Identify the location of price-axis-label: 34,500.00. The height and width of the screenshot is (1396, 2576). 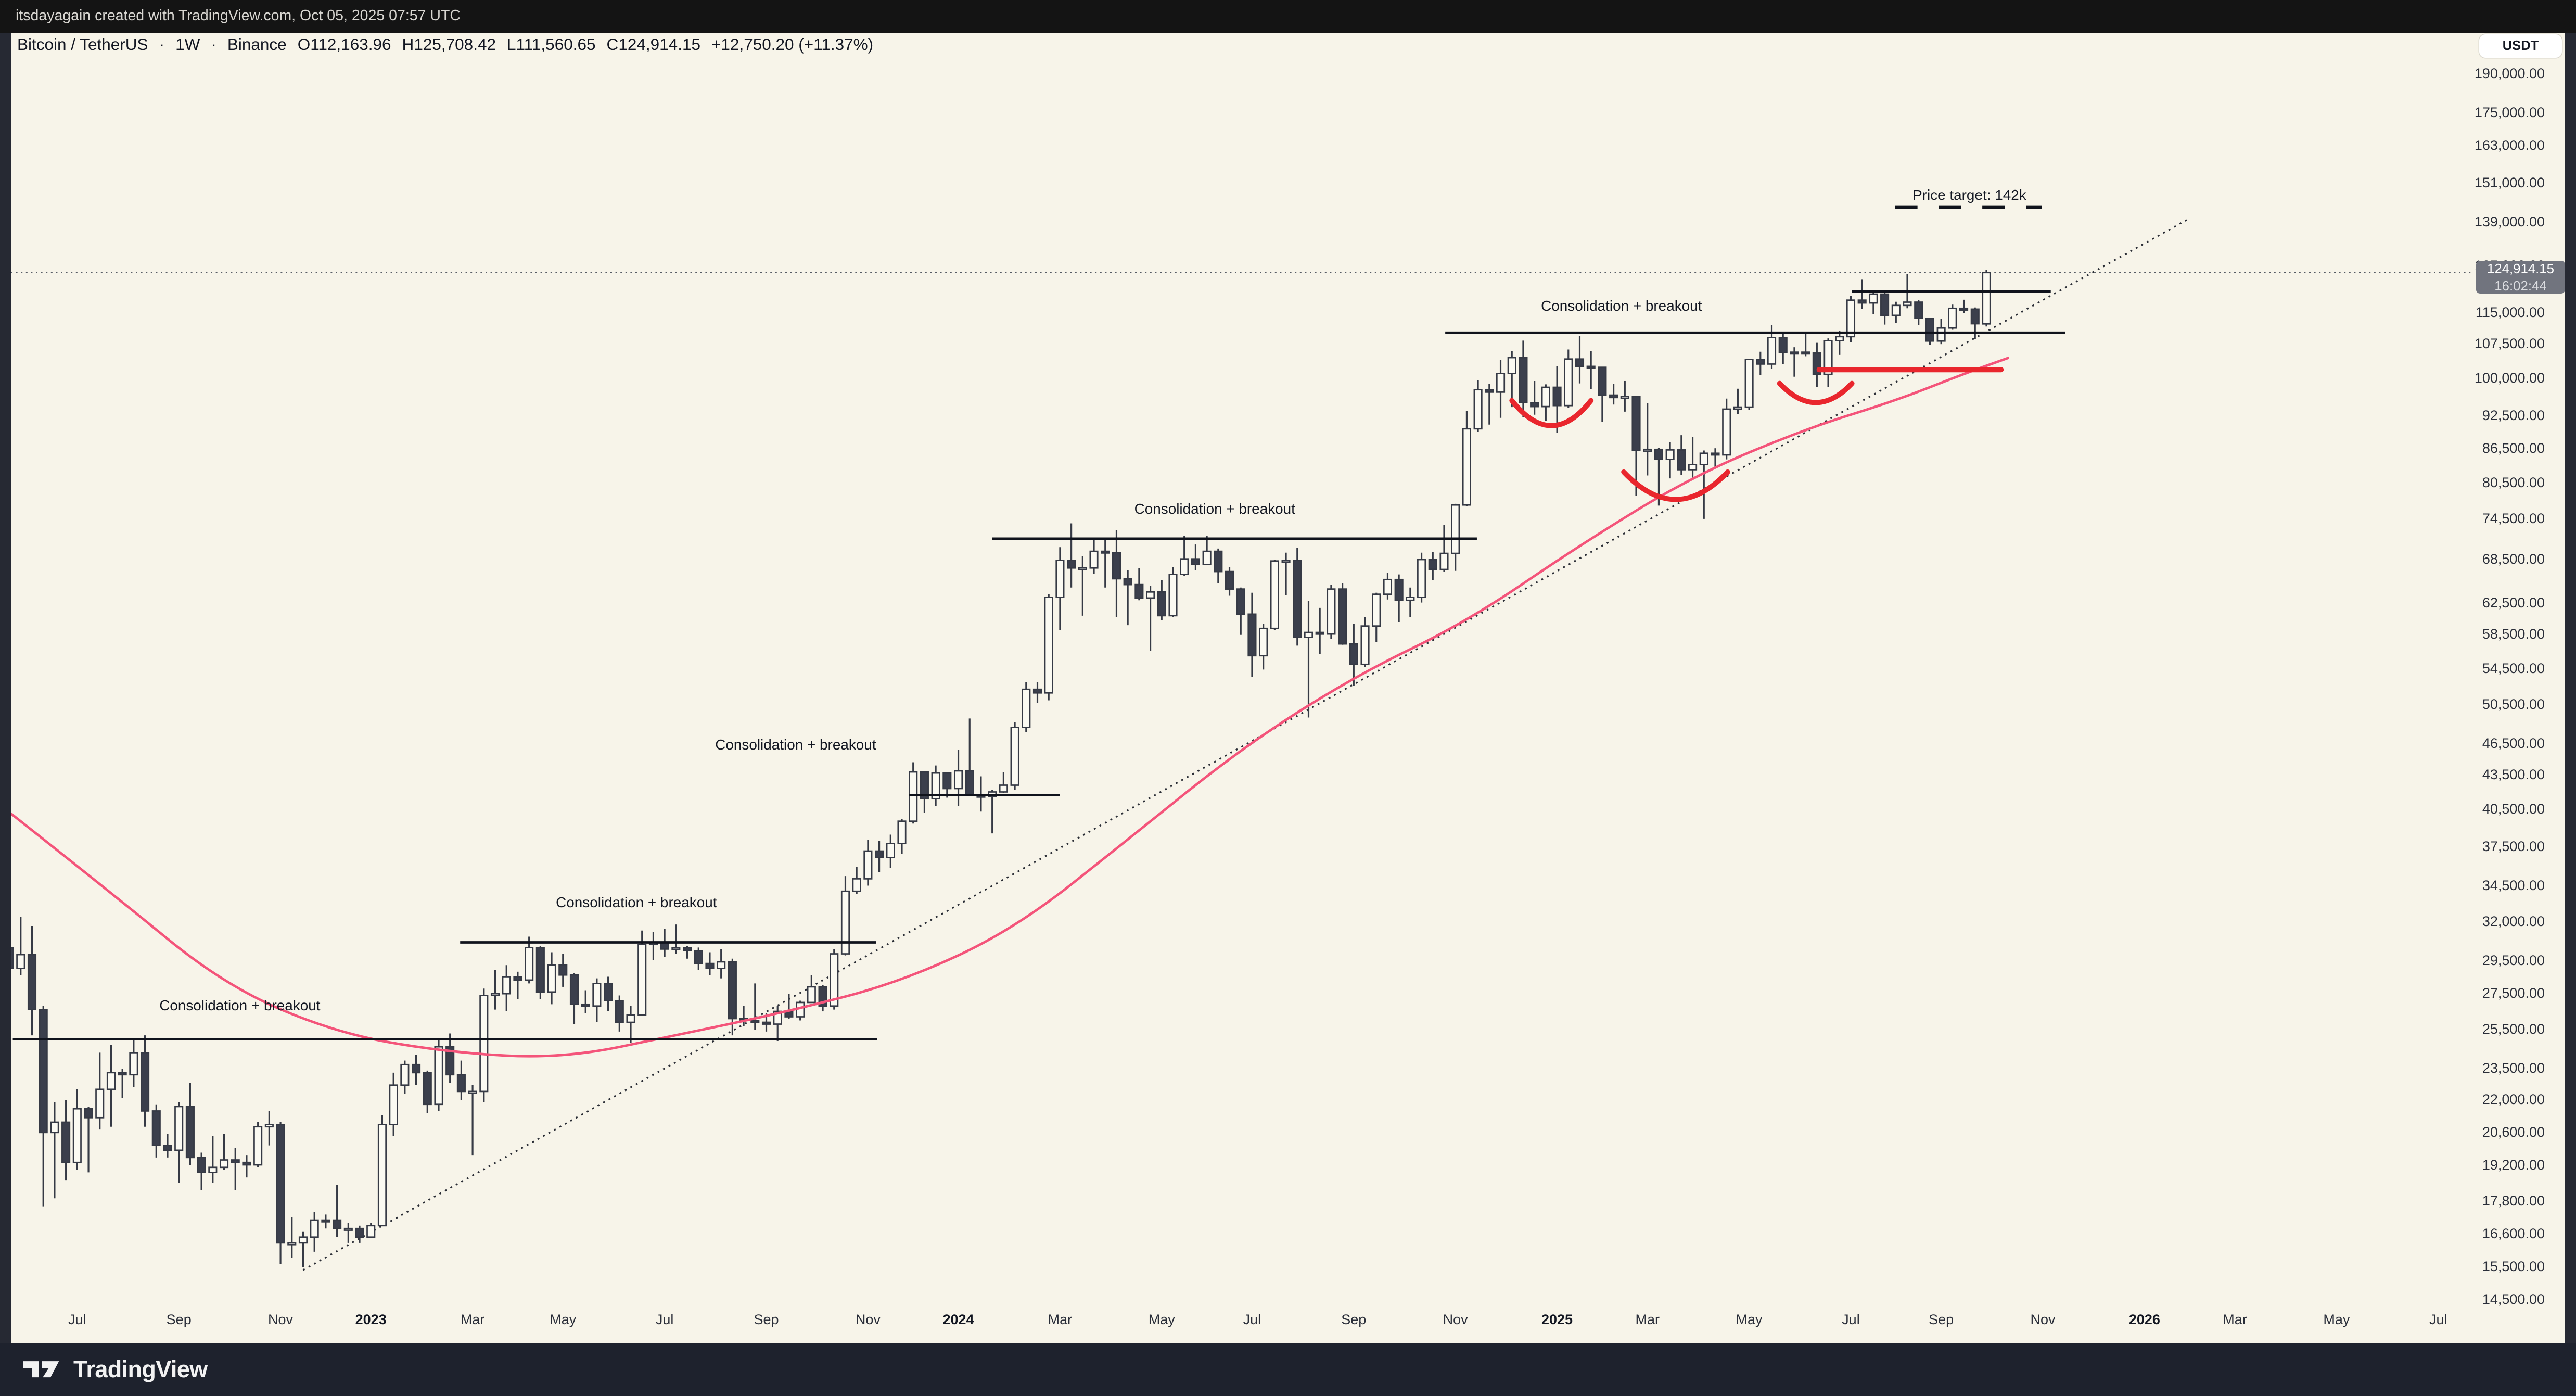
(2513, 886).